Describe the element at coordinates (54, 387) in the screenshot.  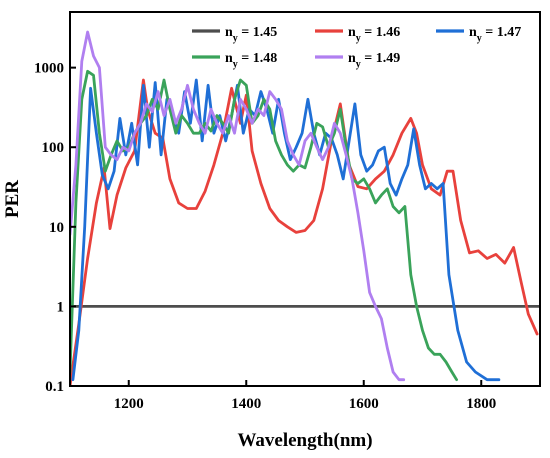
I see `y-tick-label: 0.1` at that location.